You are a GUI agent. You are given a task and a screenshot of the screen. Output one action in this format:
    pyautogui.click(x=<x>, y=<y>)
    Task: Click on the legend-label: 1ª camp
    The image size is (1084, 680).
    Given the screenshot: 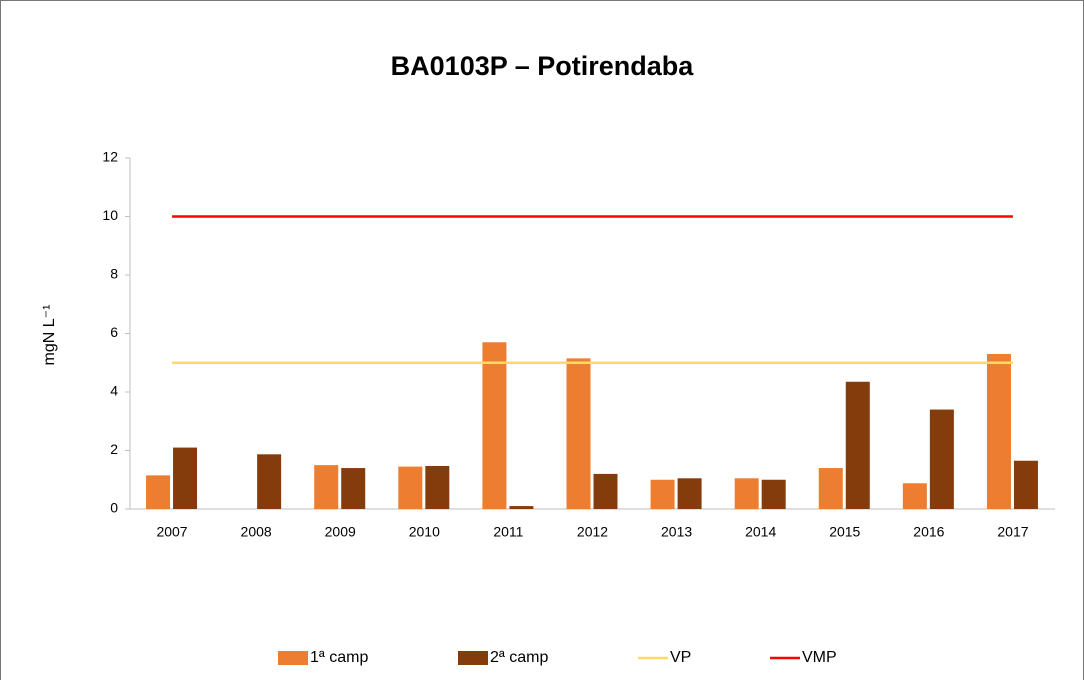 What is the action you would take?
    pyautogui.click(x=339, y=657)
    